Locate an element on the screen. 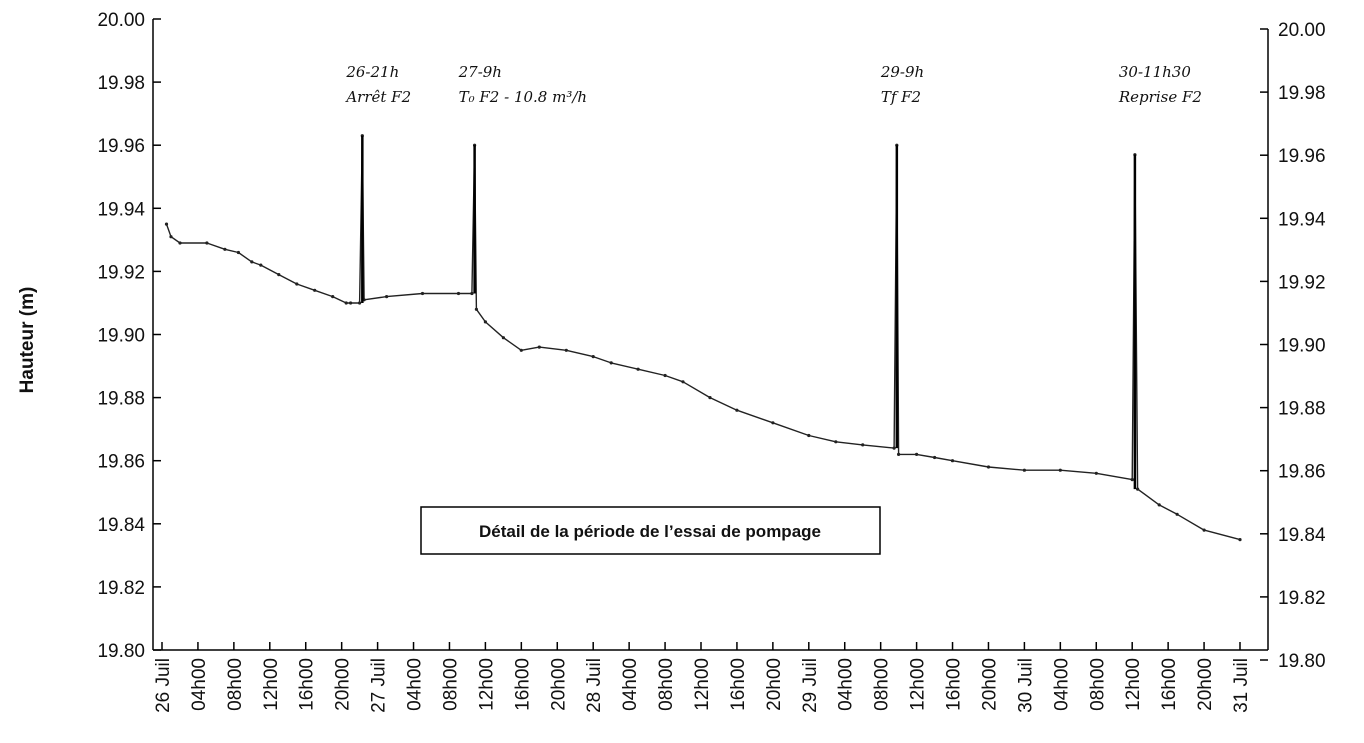  y-tick-label-right: 19.86 is located at coordinates (1302, 472).